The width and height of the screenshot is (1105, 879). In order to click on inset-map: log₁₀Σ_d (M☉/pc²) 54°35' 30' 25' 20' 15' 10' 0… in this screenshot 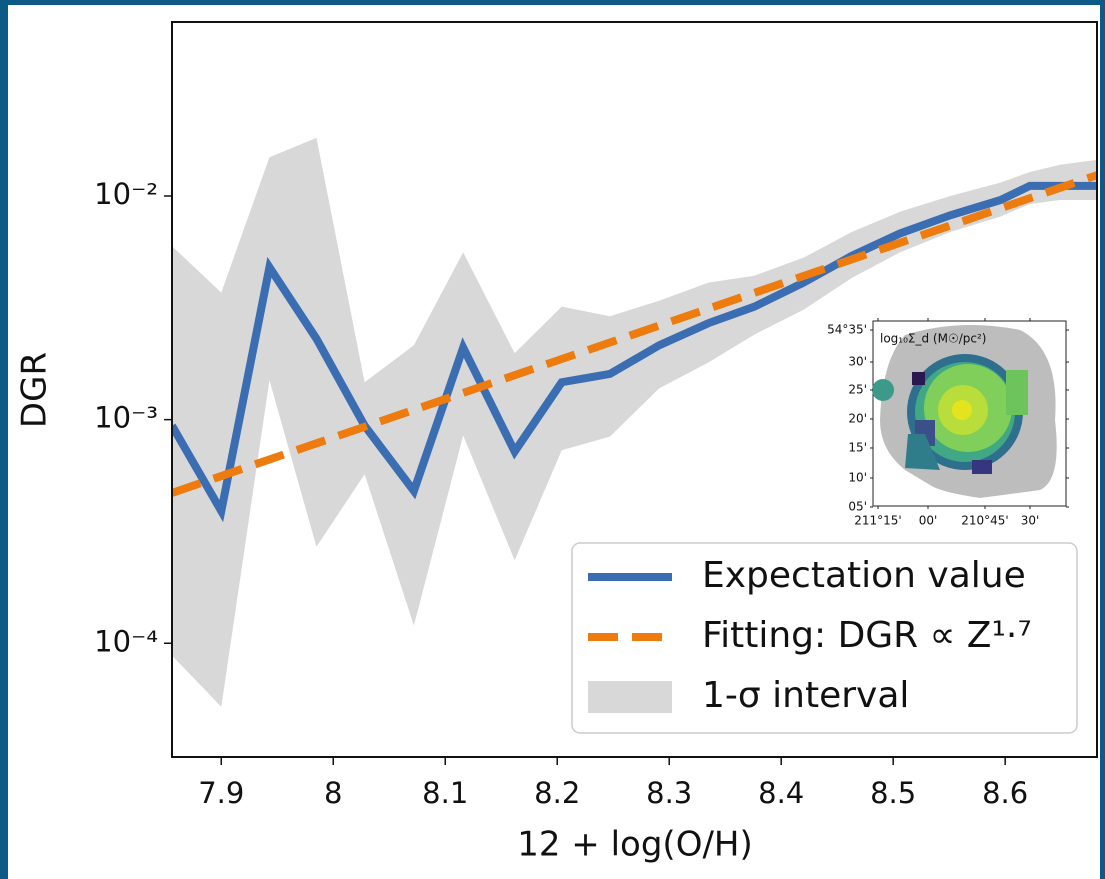, I will do `click(948, 423)`.